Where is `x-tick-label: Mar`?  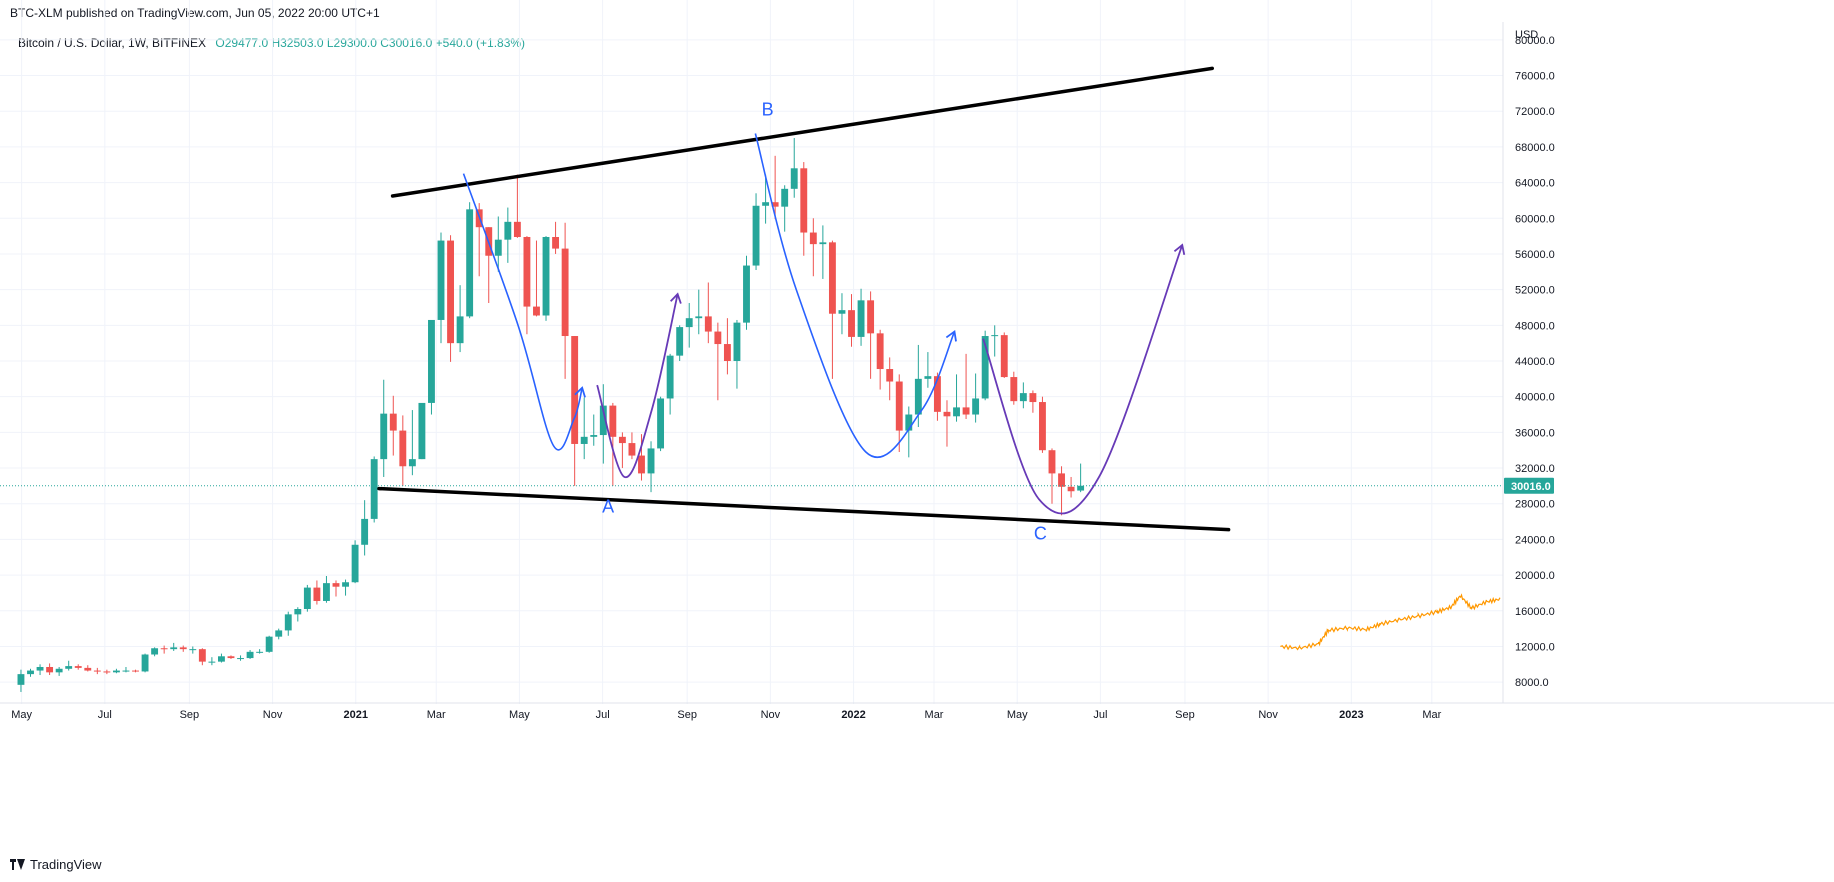
x-tick-label: Mar is located at coordinates (1431, 715).